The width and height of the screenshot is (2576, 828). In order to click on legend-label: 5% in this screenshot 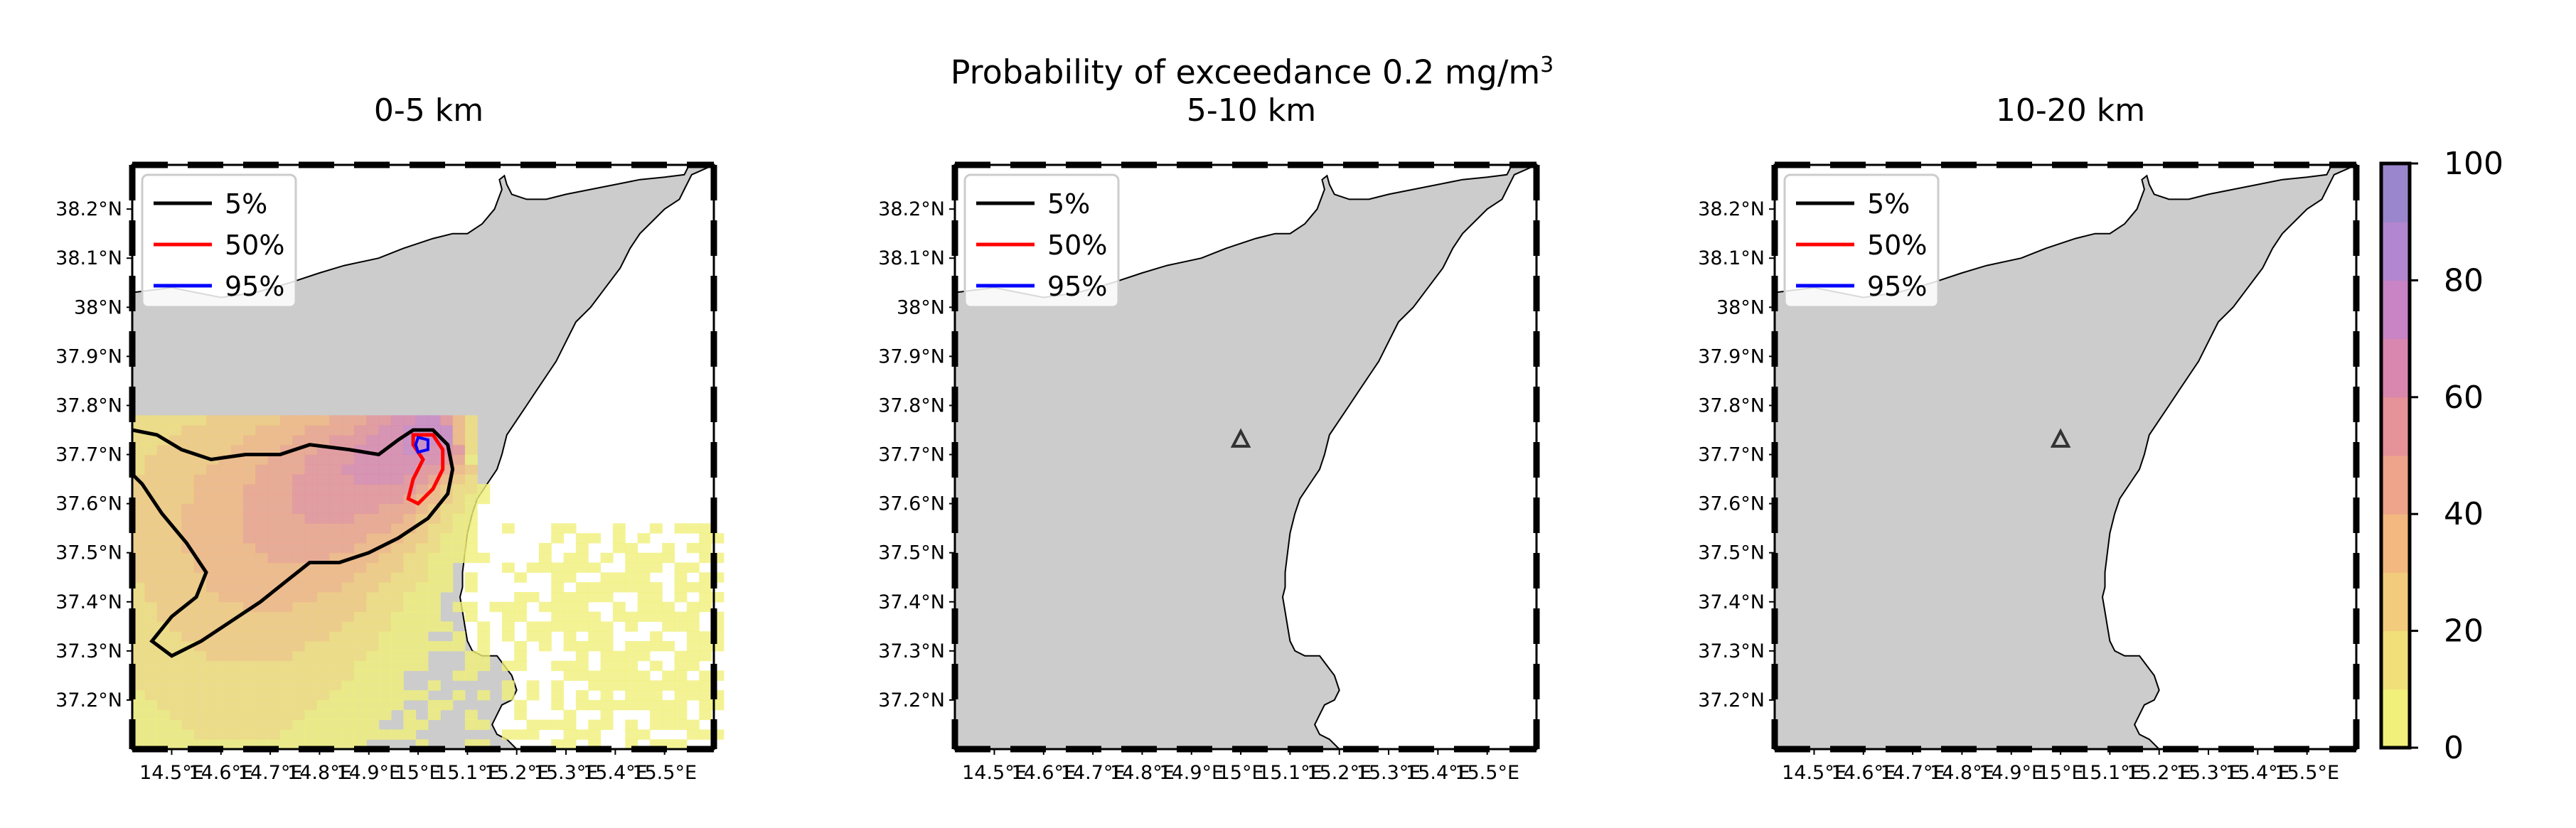, I will do `click(1888, 204)`.